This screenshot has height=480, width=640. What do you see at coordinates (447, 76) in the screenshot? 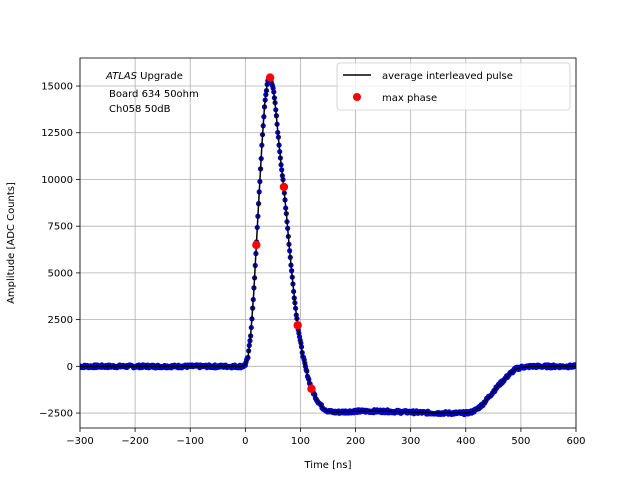
I see `legend-label-average: average interleaved pulse` at bounding box center [447, 76].